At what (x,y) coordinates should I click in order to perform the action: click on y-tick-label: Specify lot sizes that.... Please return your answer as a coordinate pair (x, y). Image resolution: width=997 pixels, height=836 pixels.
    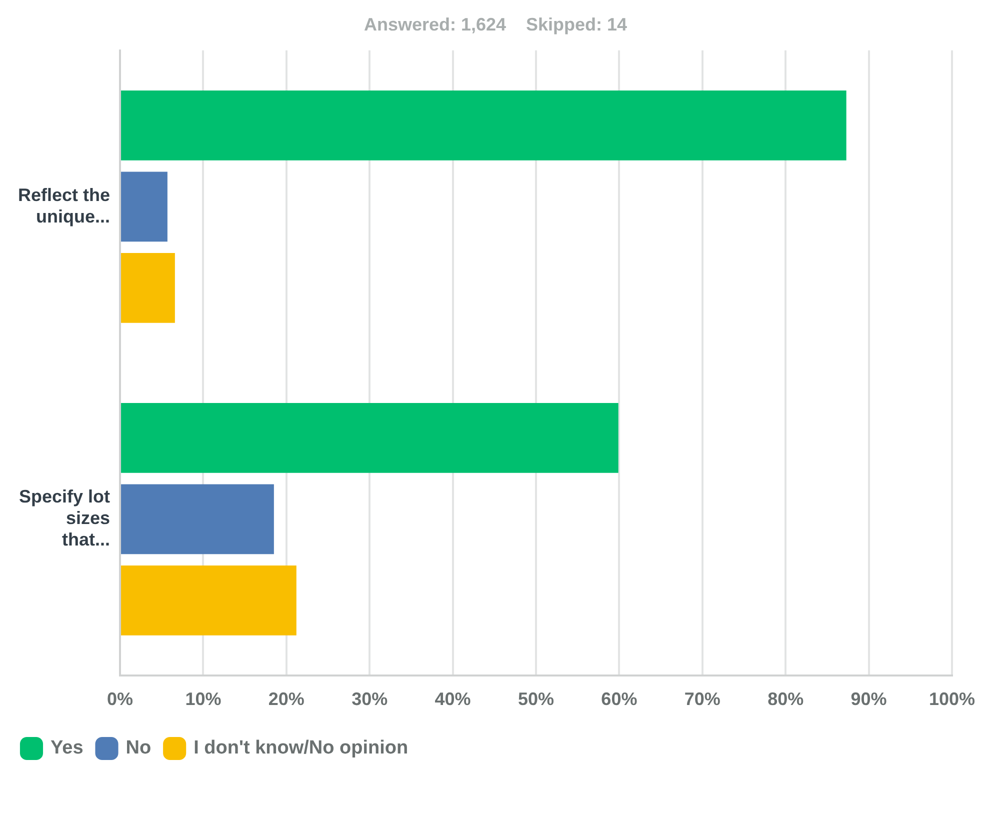
    Looking at the image, I should click on (64, 518).